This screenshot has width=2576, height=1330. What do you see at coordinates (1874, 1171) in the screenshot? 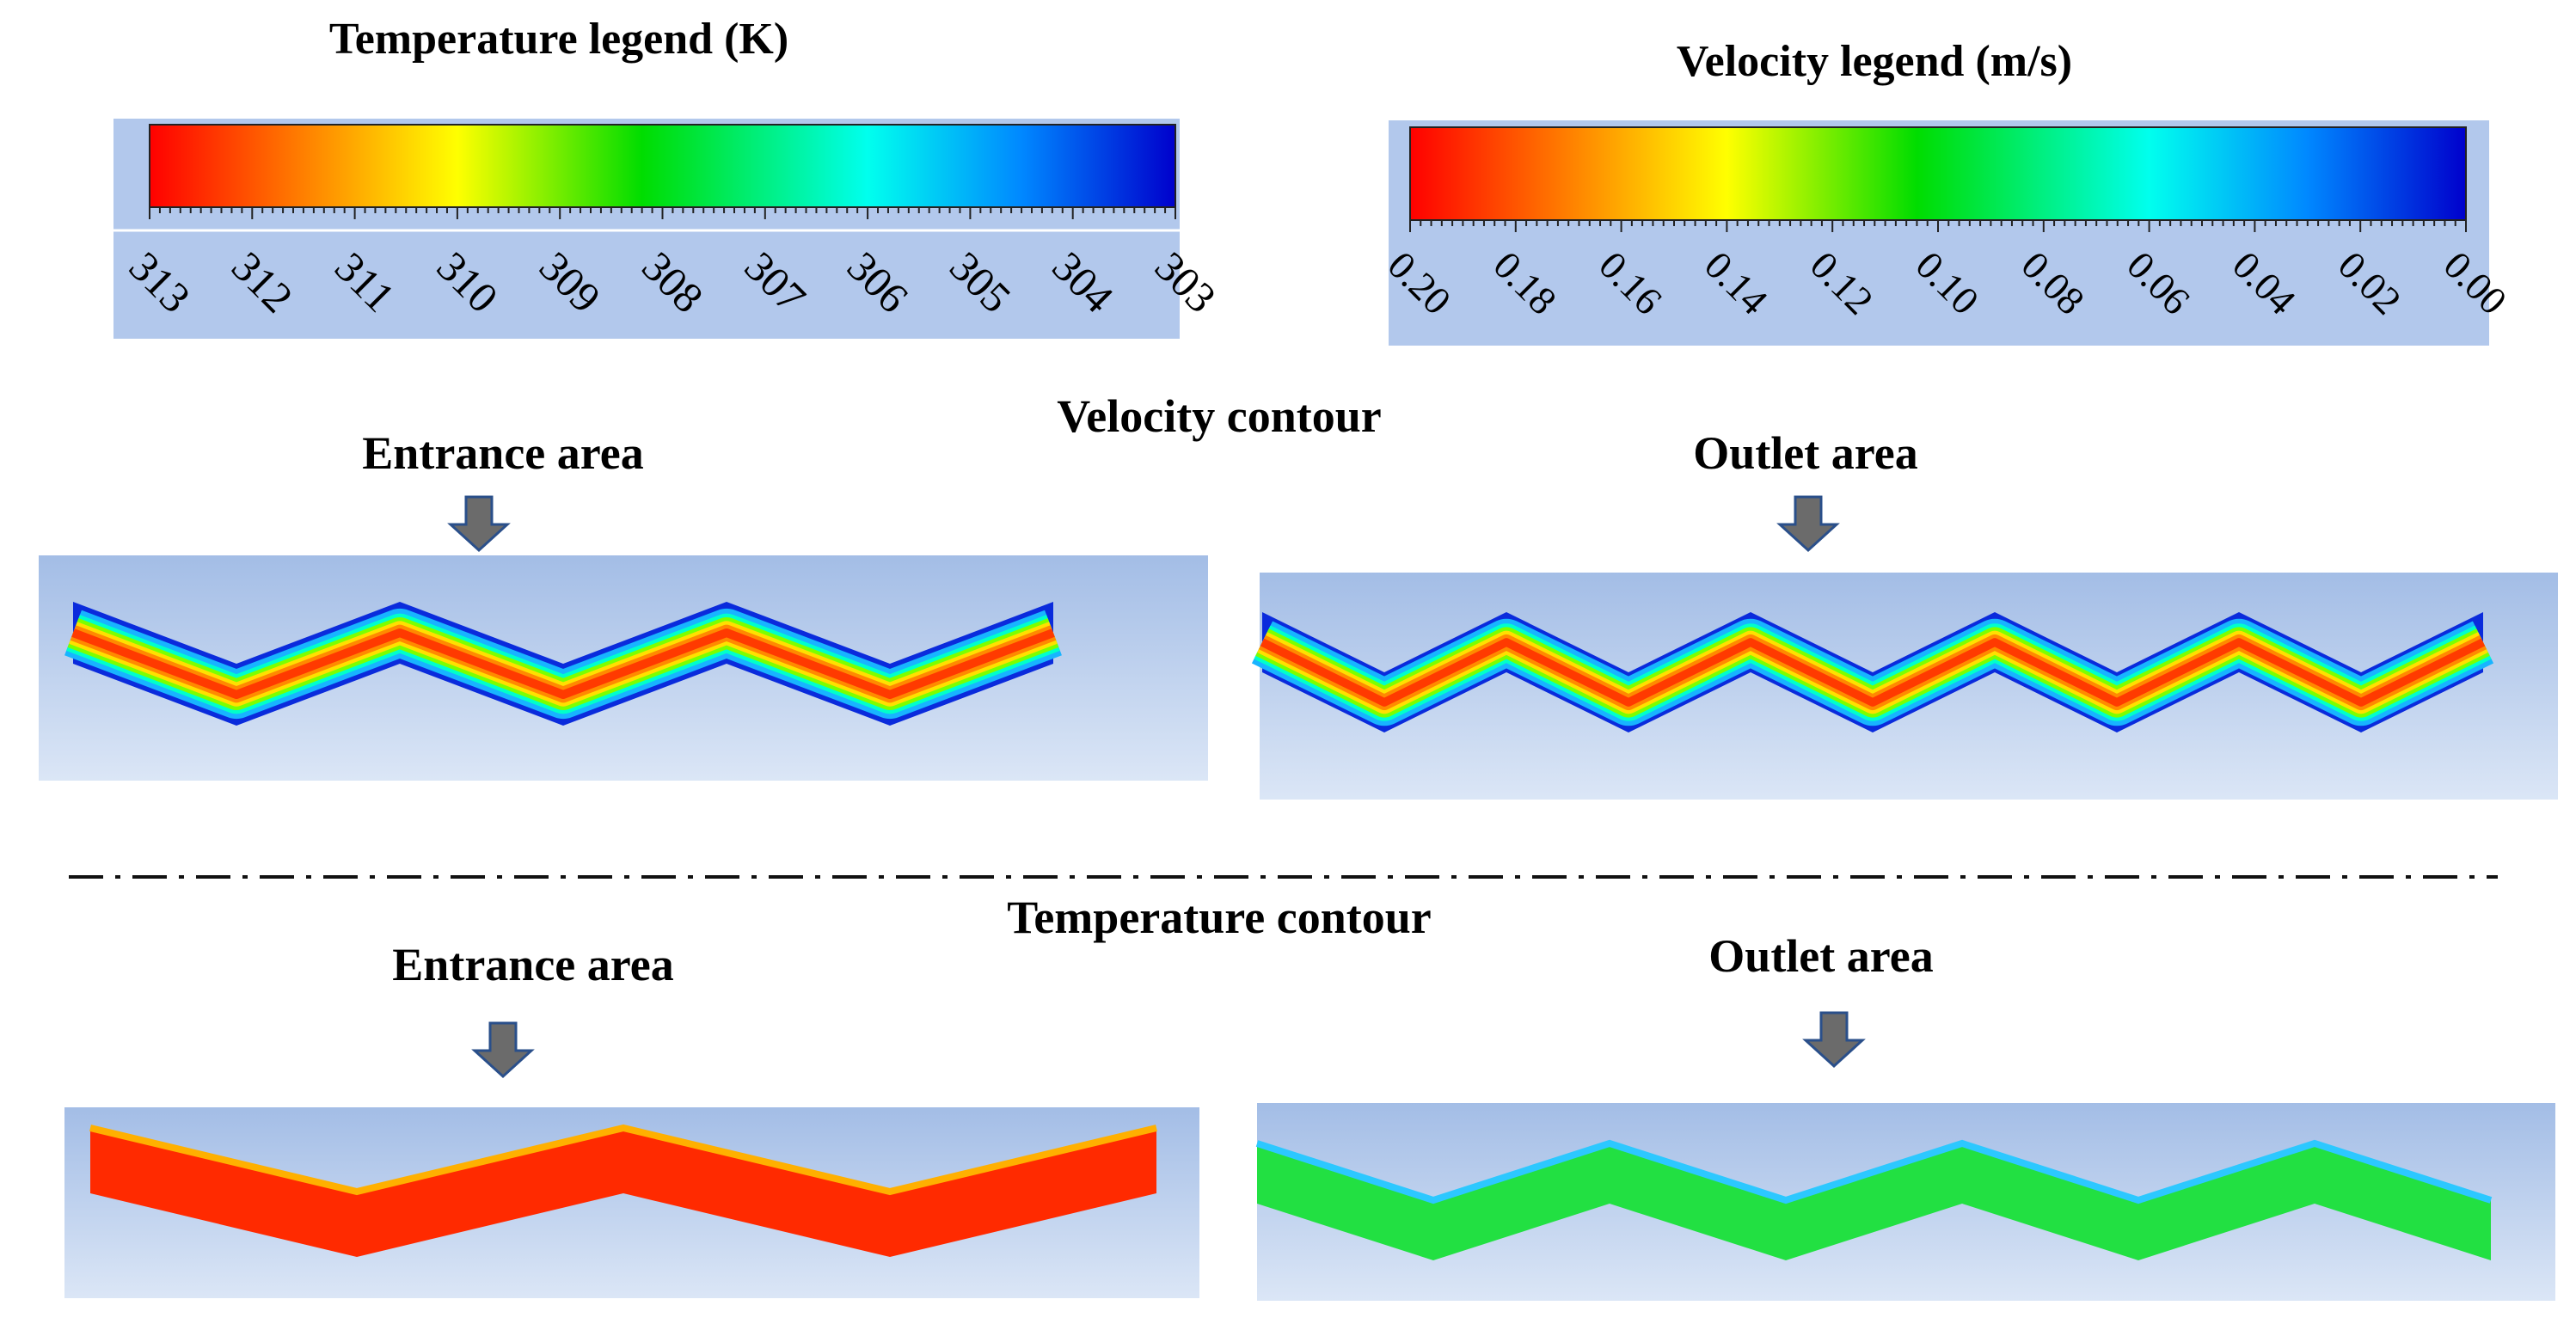
I see `temperature-outlet-edge` at bounding box center [1874, 1171].